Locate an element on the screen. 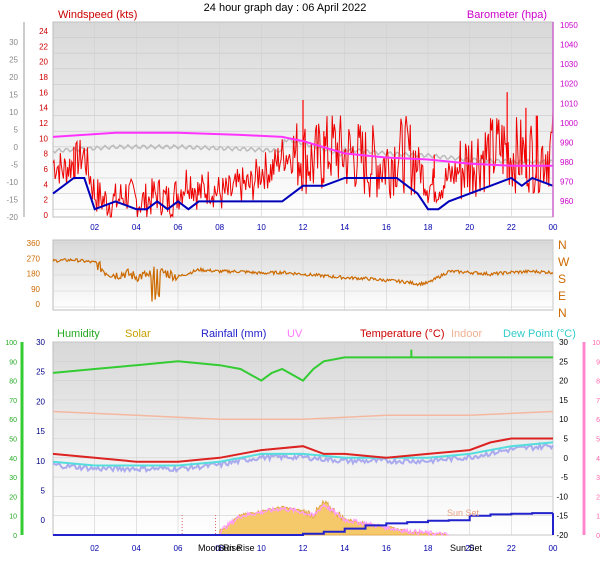 The image size is (608, 566). windspeed-tick-label: 0 is located at coordinates (46, 215).